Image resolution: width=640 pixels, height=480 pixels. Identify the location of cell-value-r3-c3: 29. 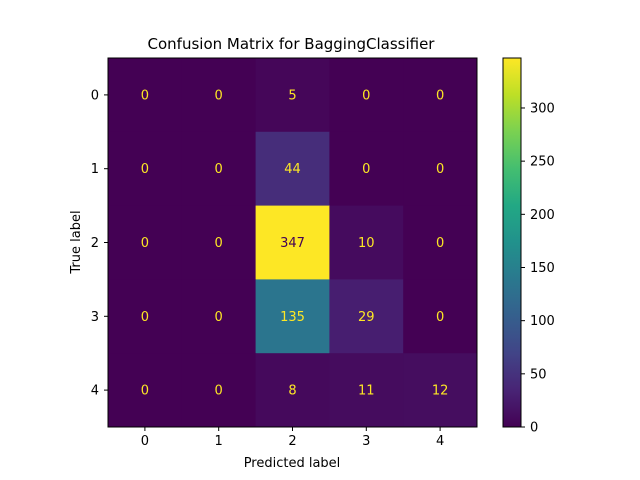
(366, 317).